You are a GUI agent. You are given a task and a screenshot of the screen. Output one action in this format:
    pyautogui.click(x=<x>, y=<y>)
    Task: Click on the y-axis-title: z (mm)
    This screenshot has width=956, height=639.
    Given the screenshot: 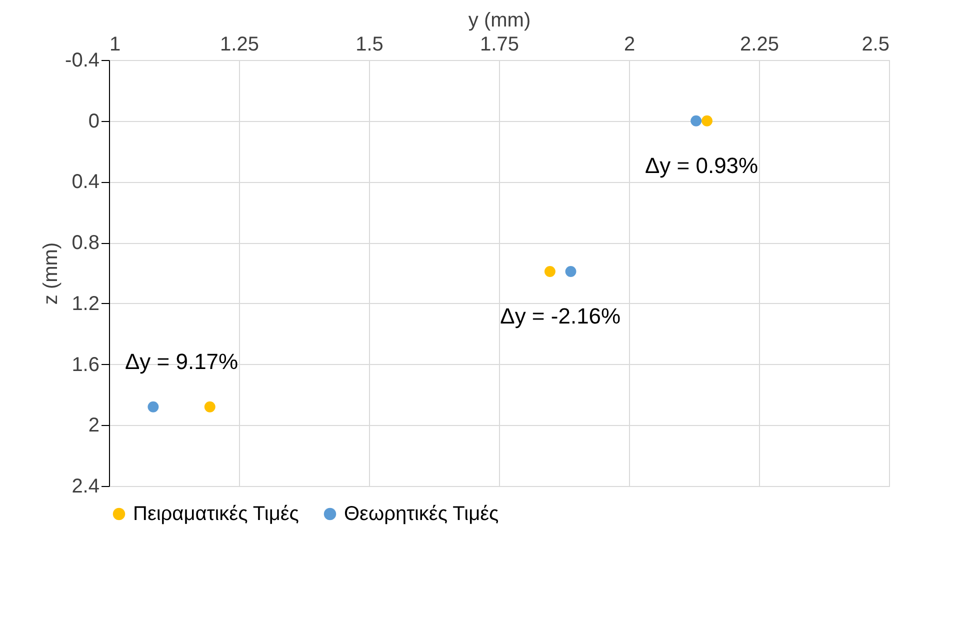 What is the action you would take?
    pyautogui.click(x=51, y=273)
    